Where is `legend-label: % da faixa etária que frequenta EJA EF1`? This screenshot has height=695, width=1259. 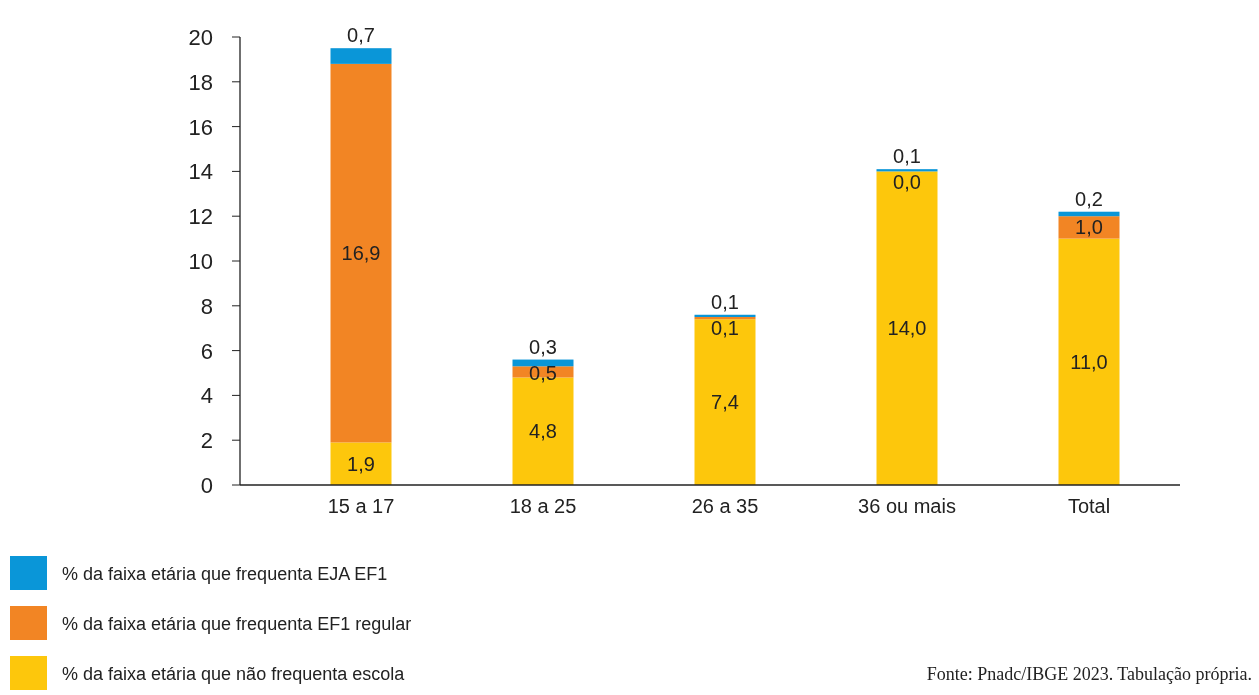
legend-label: % da faixa etária que frequenta EJA EF1 is located at coordinates (225, 574).